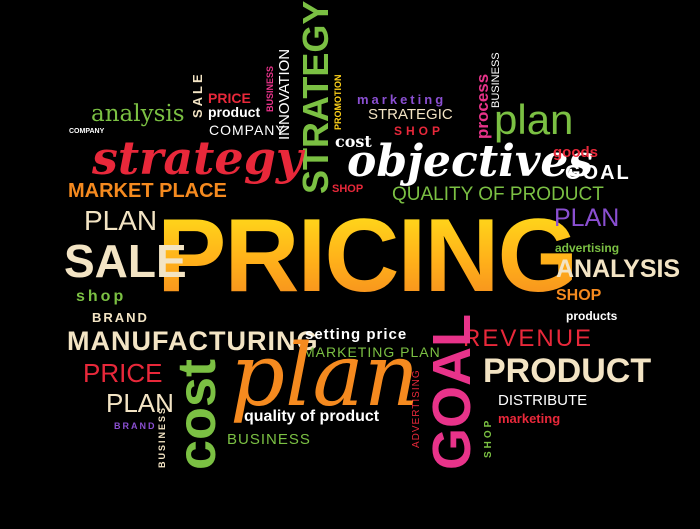 Image resolution: width=700 pixels, height=529 pixels. I want to click on word-product-top: product, so click(234, 112).